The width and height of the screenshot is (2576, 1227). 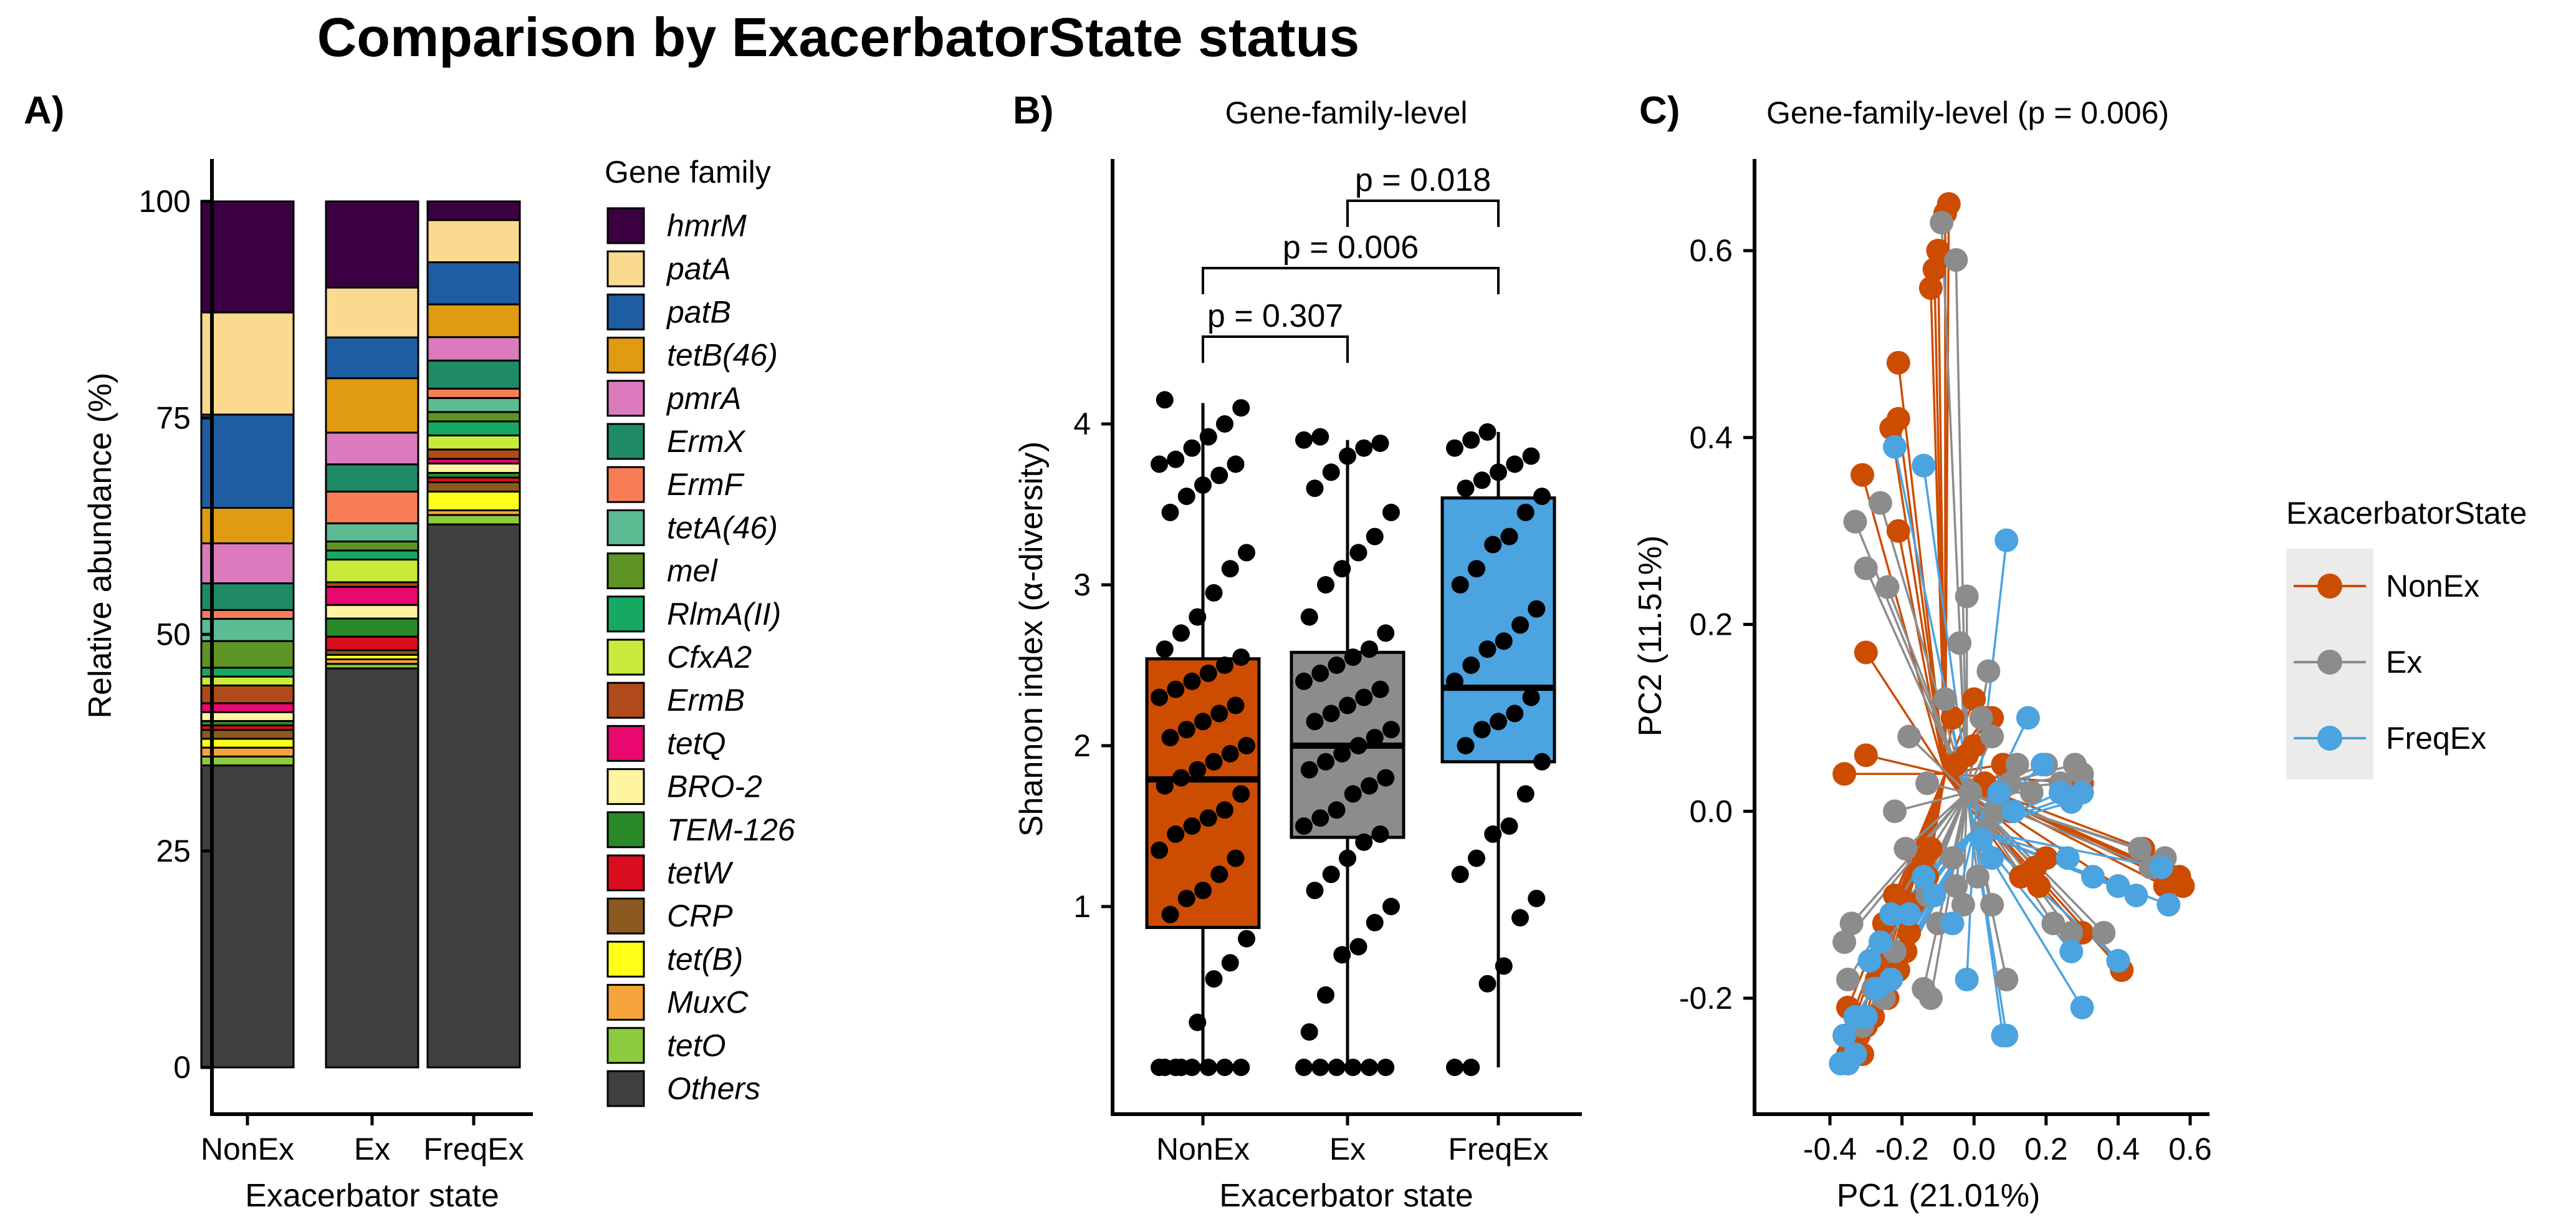 I want to click on panel-c-yticks: -0.2 0.0 0.2 0.4 0.6, so click(x=1717, y=625).